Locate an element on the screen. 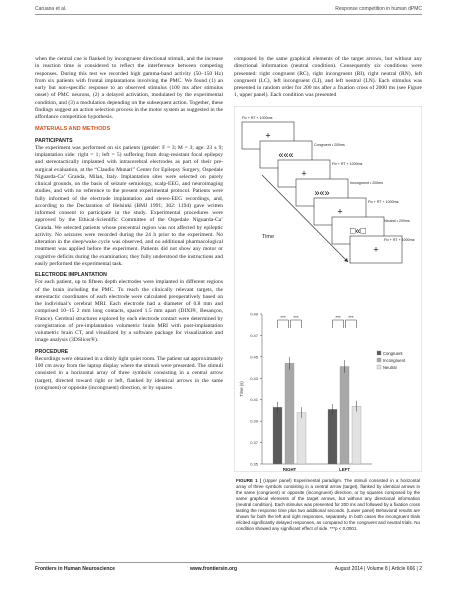 This screenshot has height=591, width=457. legend-label: Incongruent is located at coordinates (394, 360).